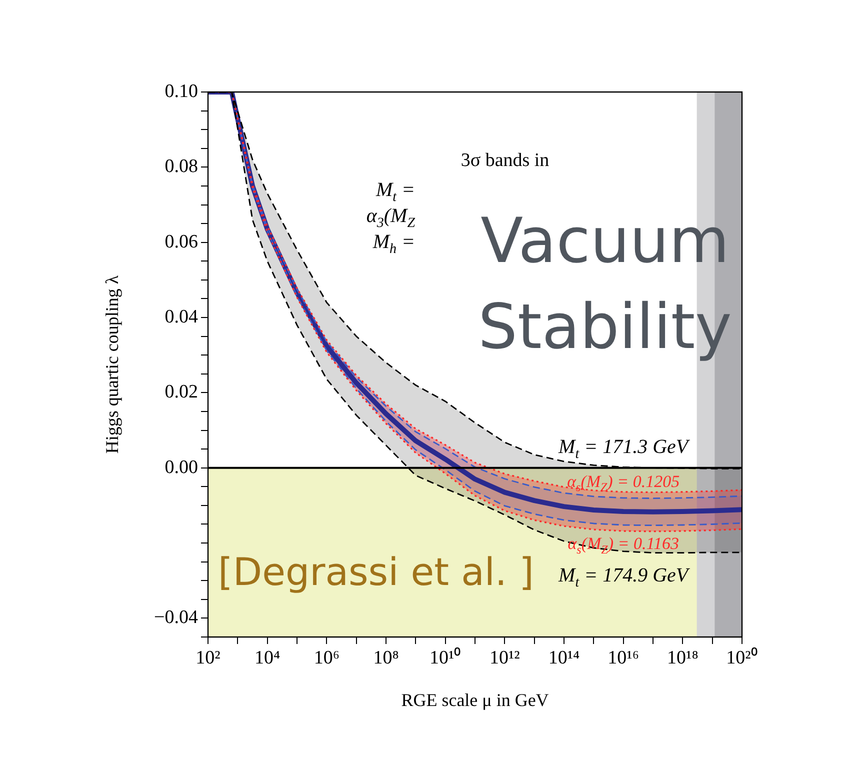 The width and height of the screenshot is (847, 763). I want to click on y-tick-label: 0.02, so click(181, 392).